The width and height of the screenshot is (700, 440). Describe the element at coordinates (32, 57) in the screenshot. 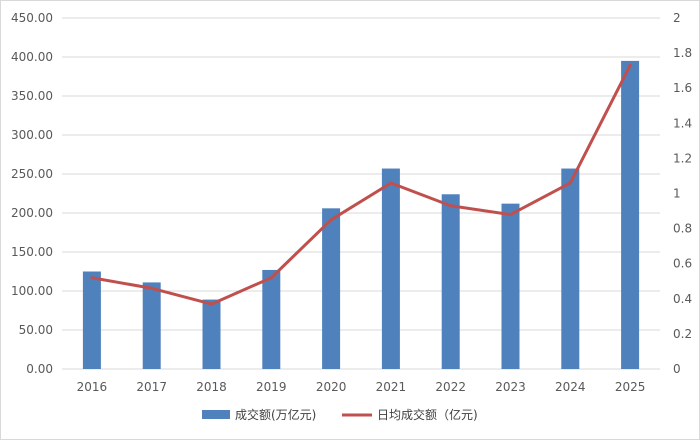

I see `y-left-tick-label: 400.00` at that location.